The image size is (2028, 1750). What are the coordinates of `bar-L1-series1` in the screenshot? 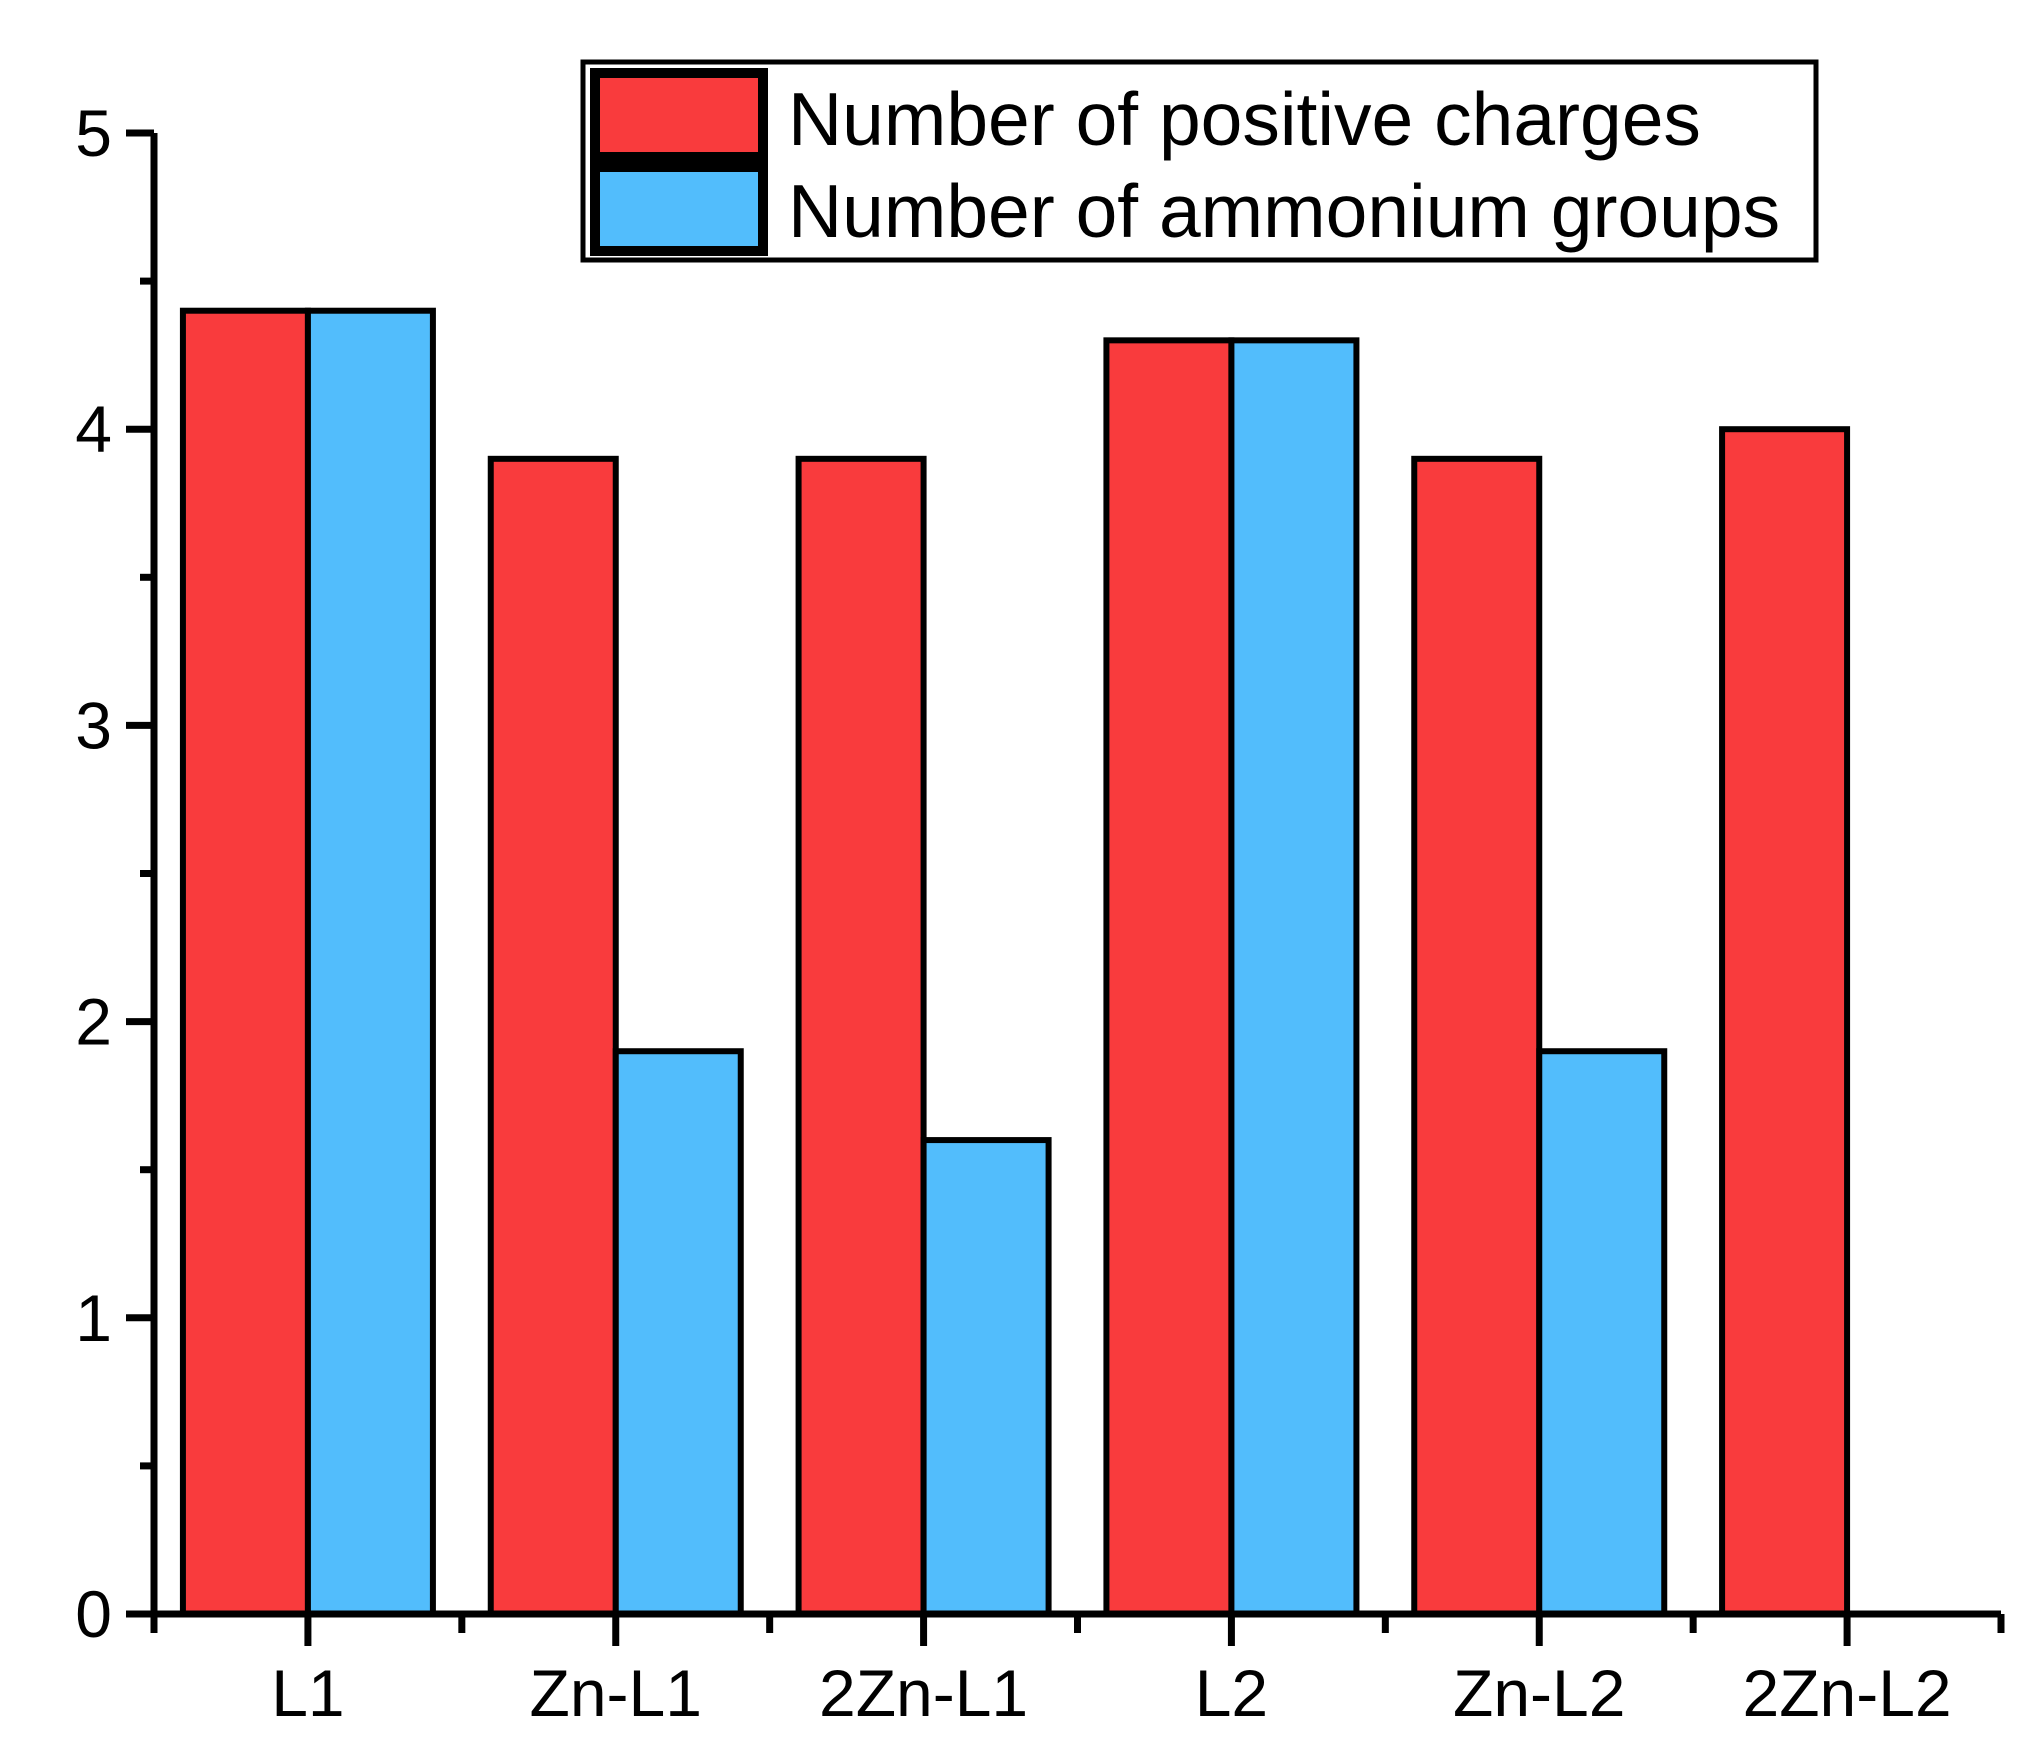 It's located at (245, 962).